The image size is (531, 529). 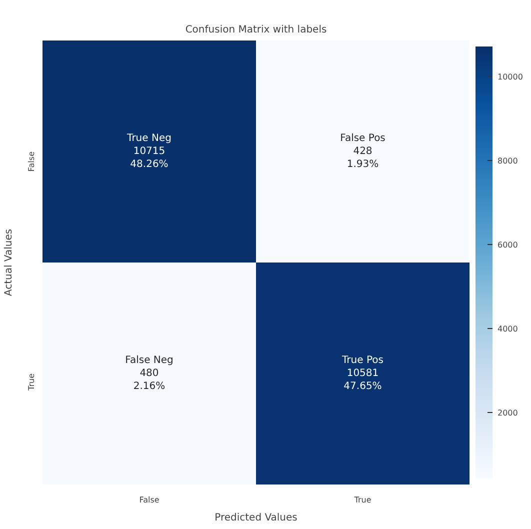 What do you see at coordinates (508, 329) in the screenshot?
I see `color-bar-label: 4000` at bounding box center [508, 329].